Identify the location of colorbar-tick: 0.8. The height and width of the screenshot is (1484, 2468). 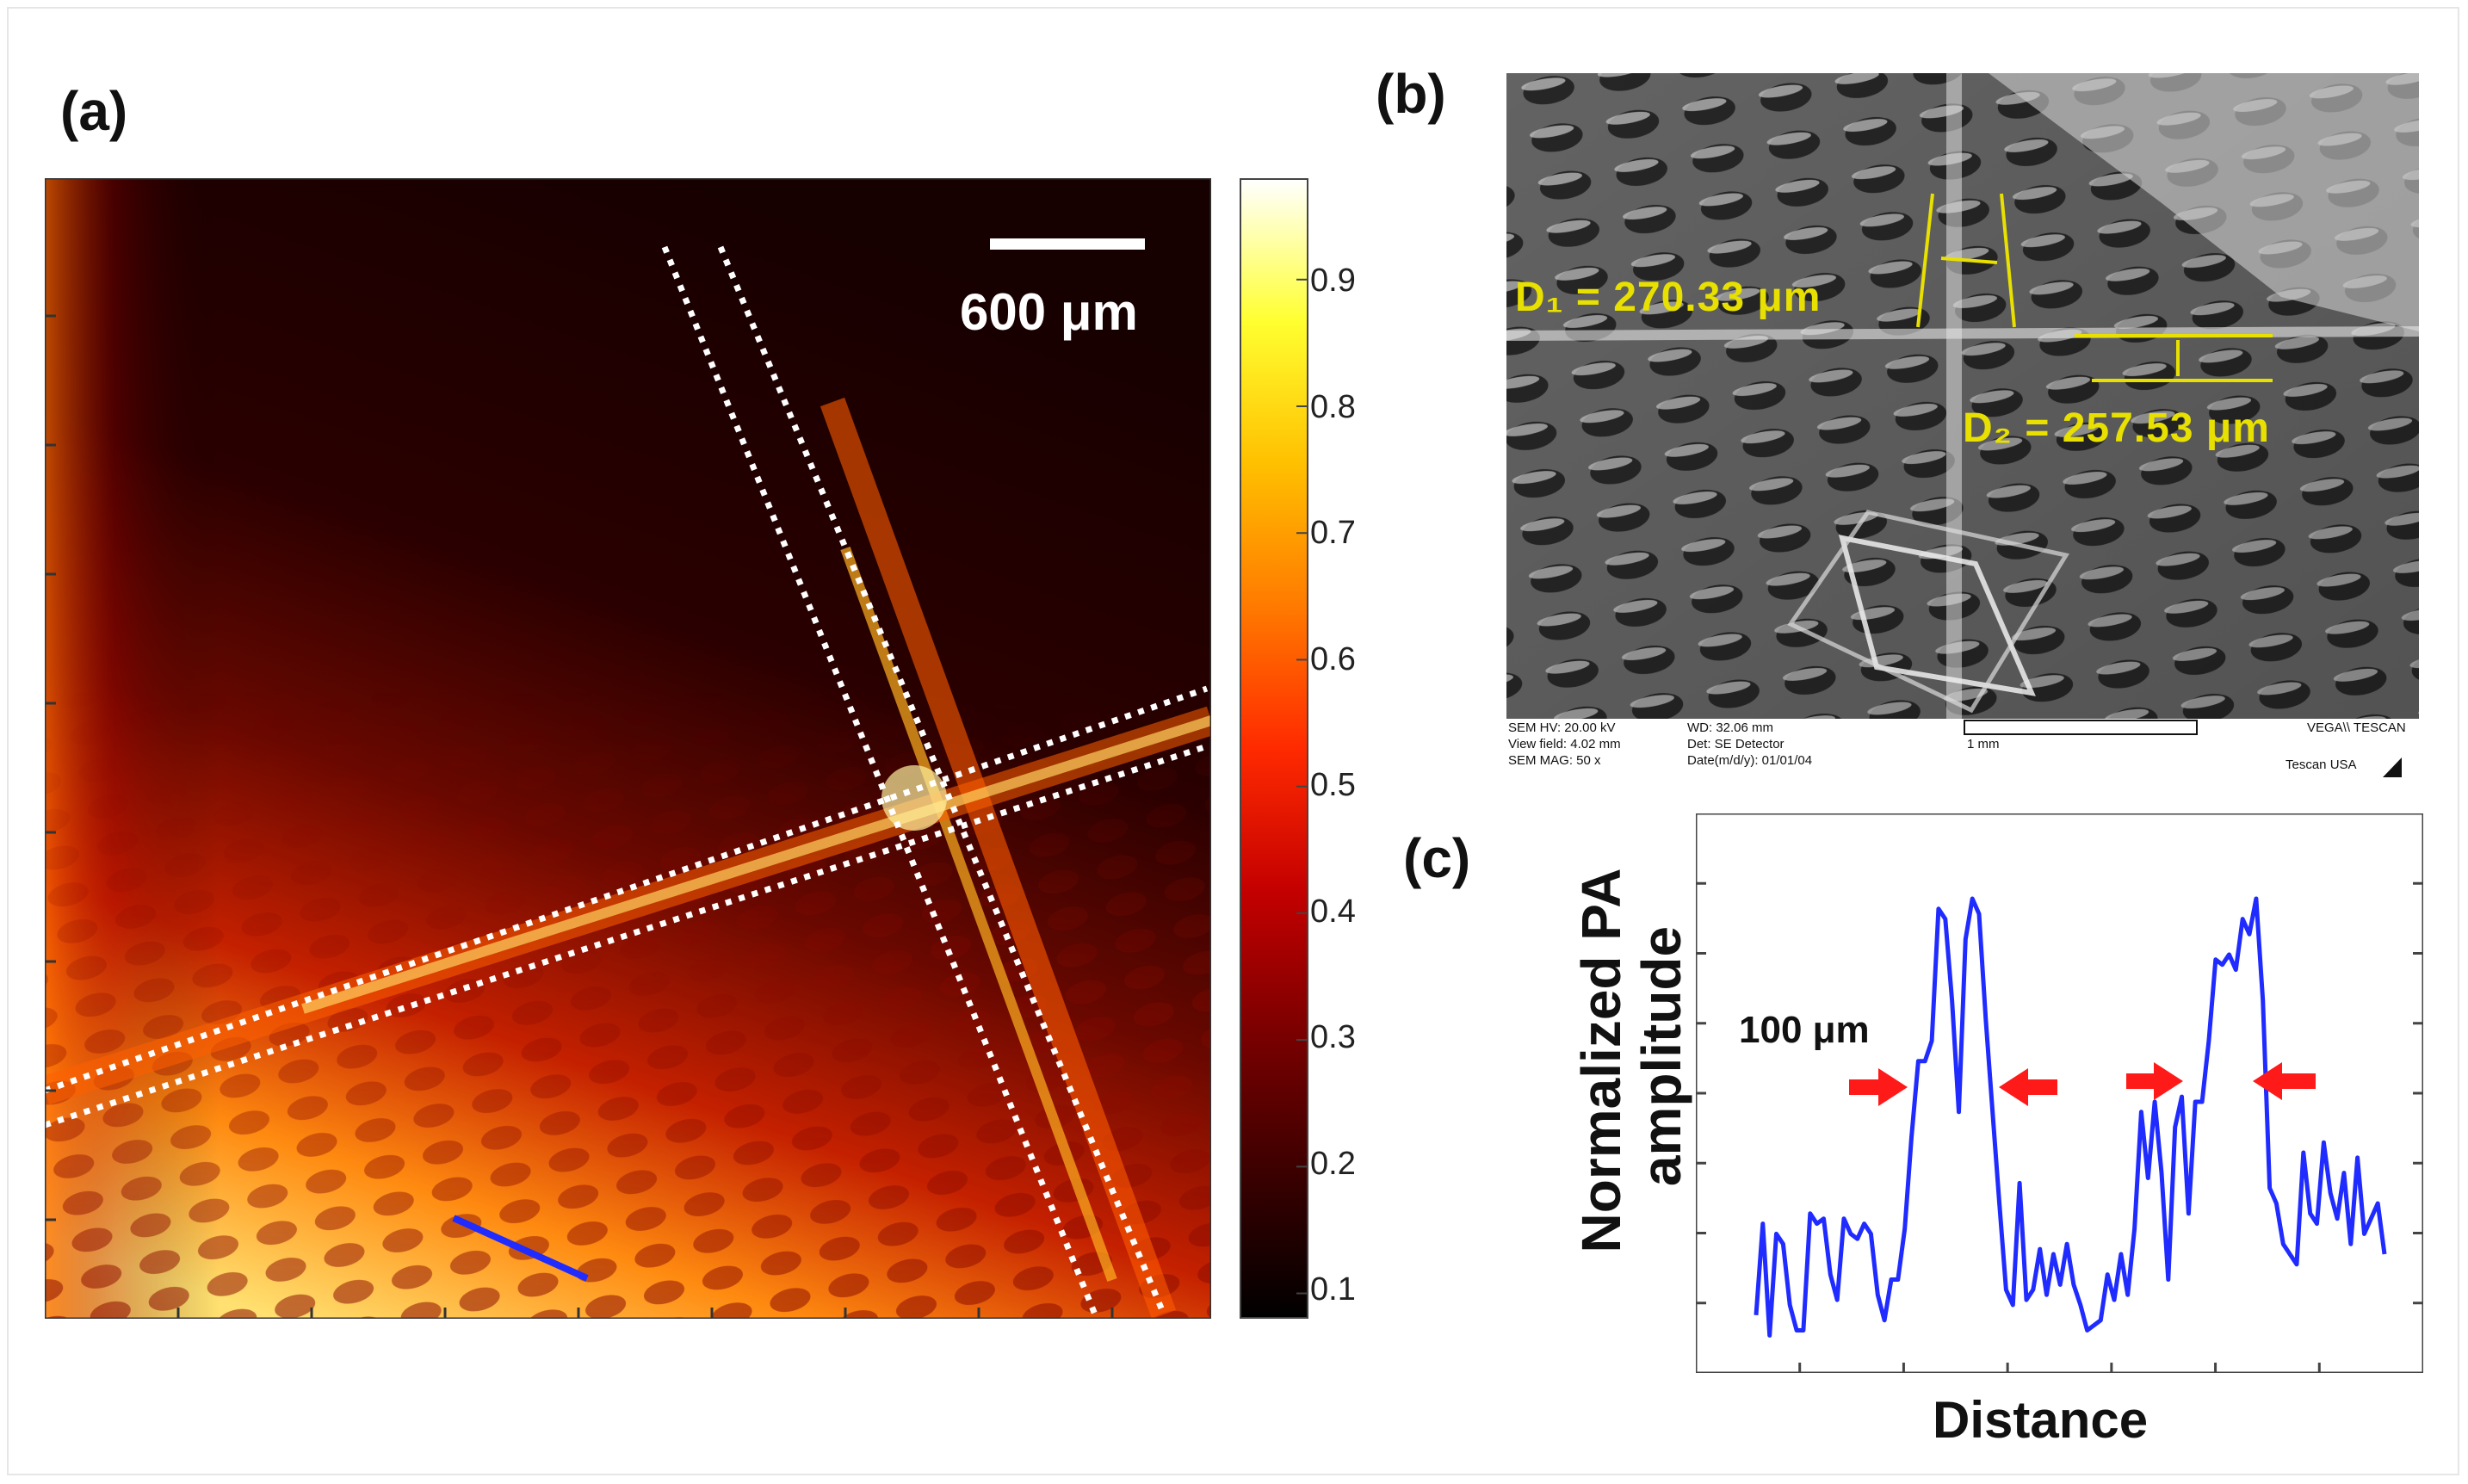
(1333, 407).